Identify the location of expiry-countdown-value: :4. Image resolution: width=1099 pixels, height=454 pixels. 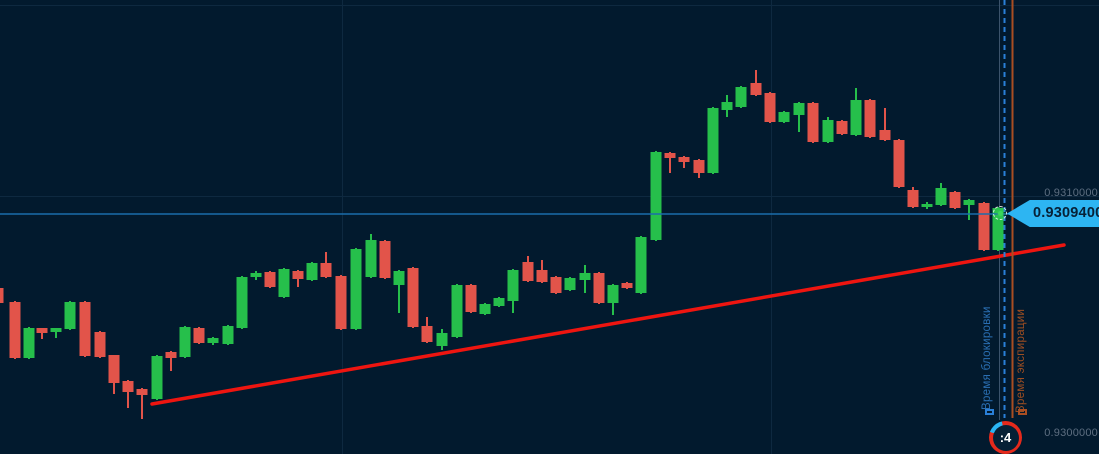
(1005, 437).